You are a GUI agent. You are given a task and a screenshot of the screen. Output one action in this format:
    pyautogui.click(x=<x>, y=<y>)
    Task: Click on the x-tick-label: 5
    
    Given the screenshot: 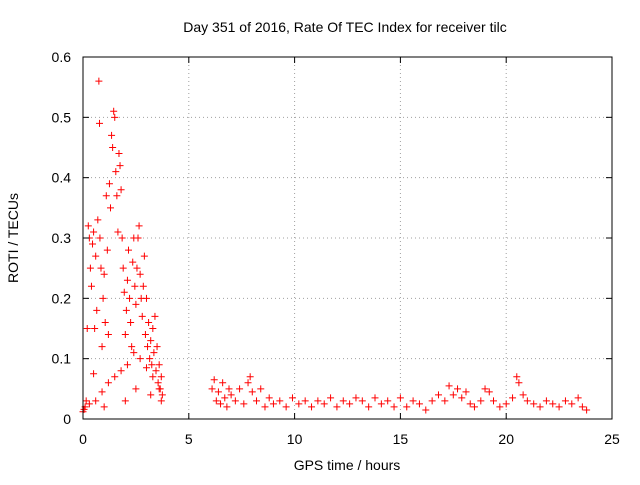 What is the action you would take?
    pyautogui.click(x=189, y=439)
    